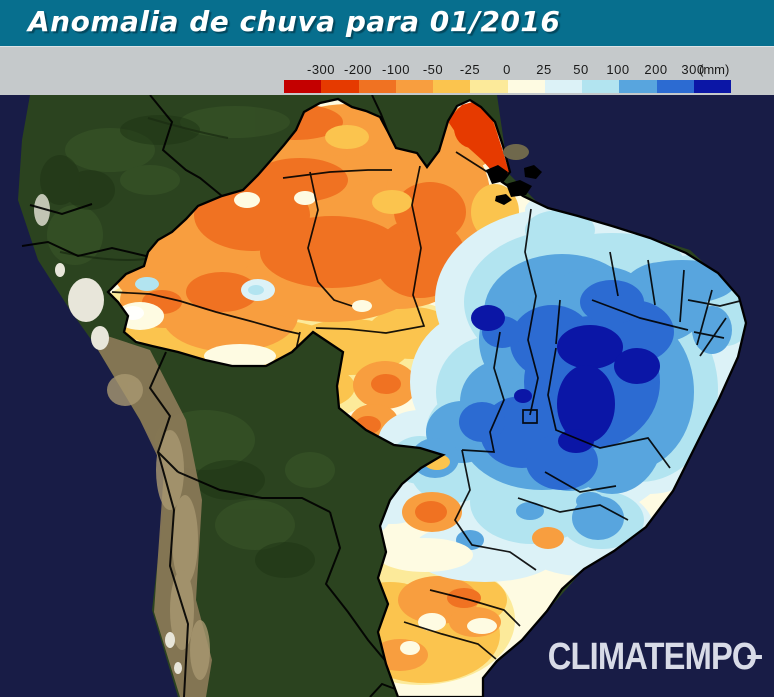 The image size is (774, 697). I want to click on amazon-delta, so click(514, 174).